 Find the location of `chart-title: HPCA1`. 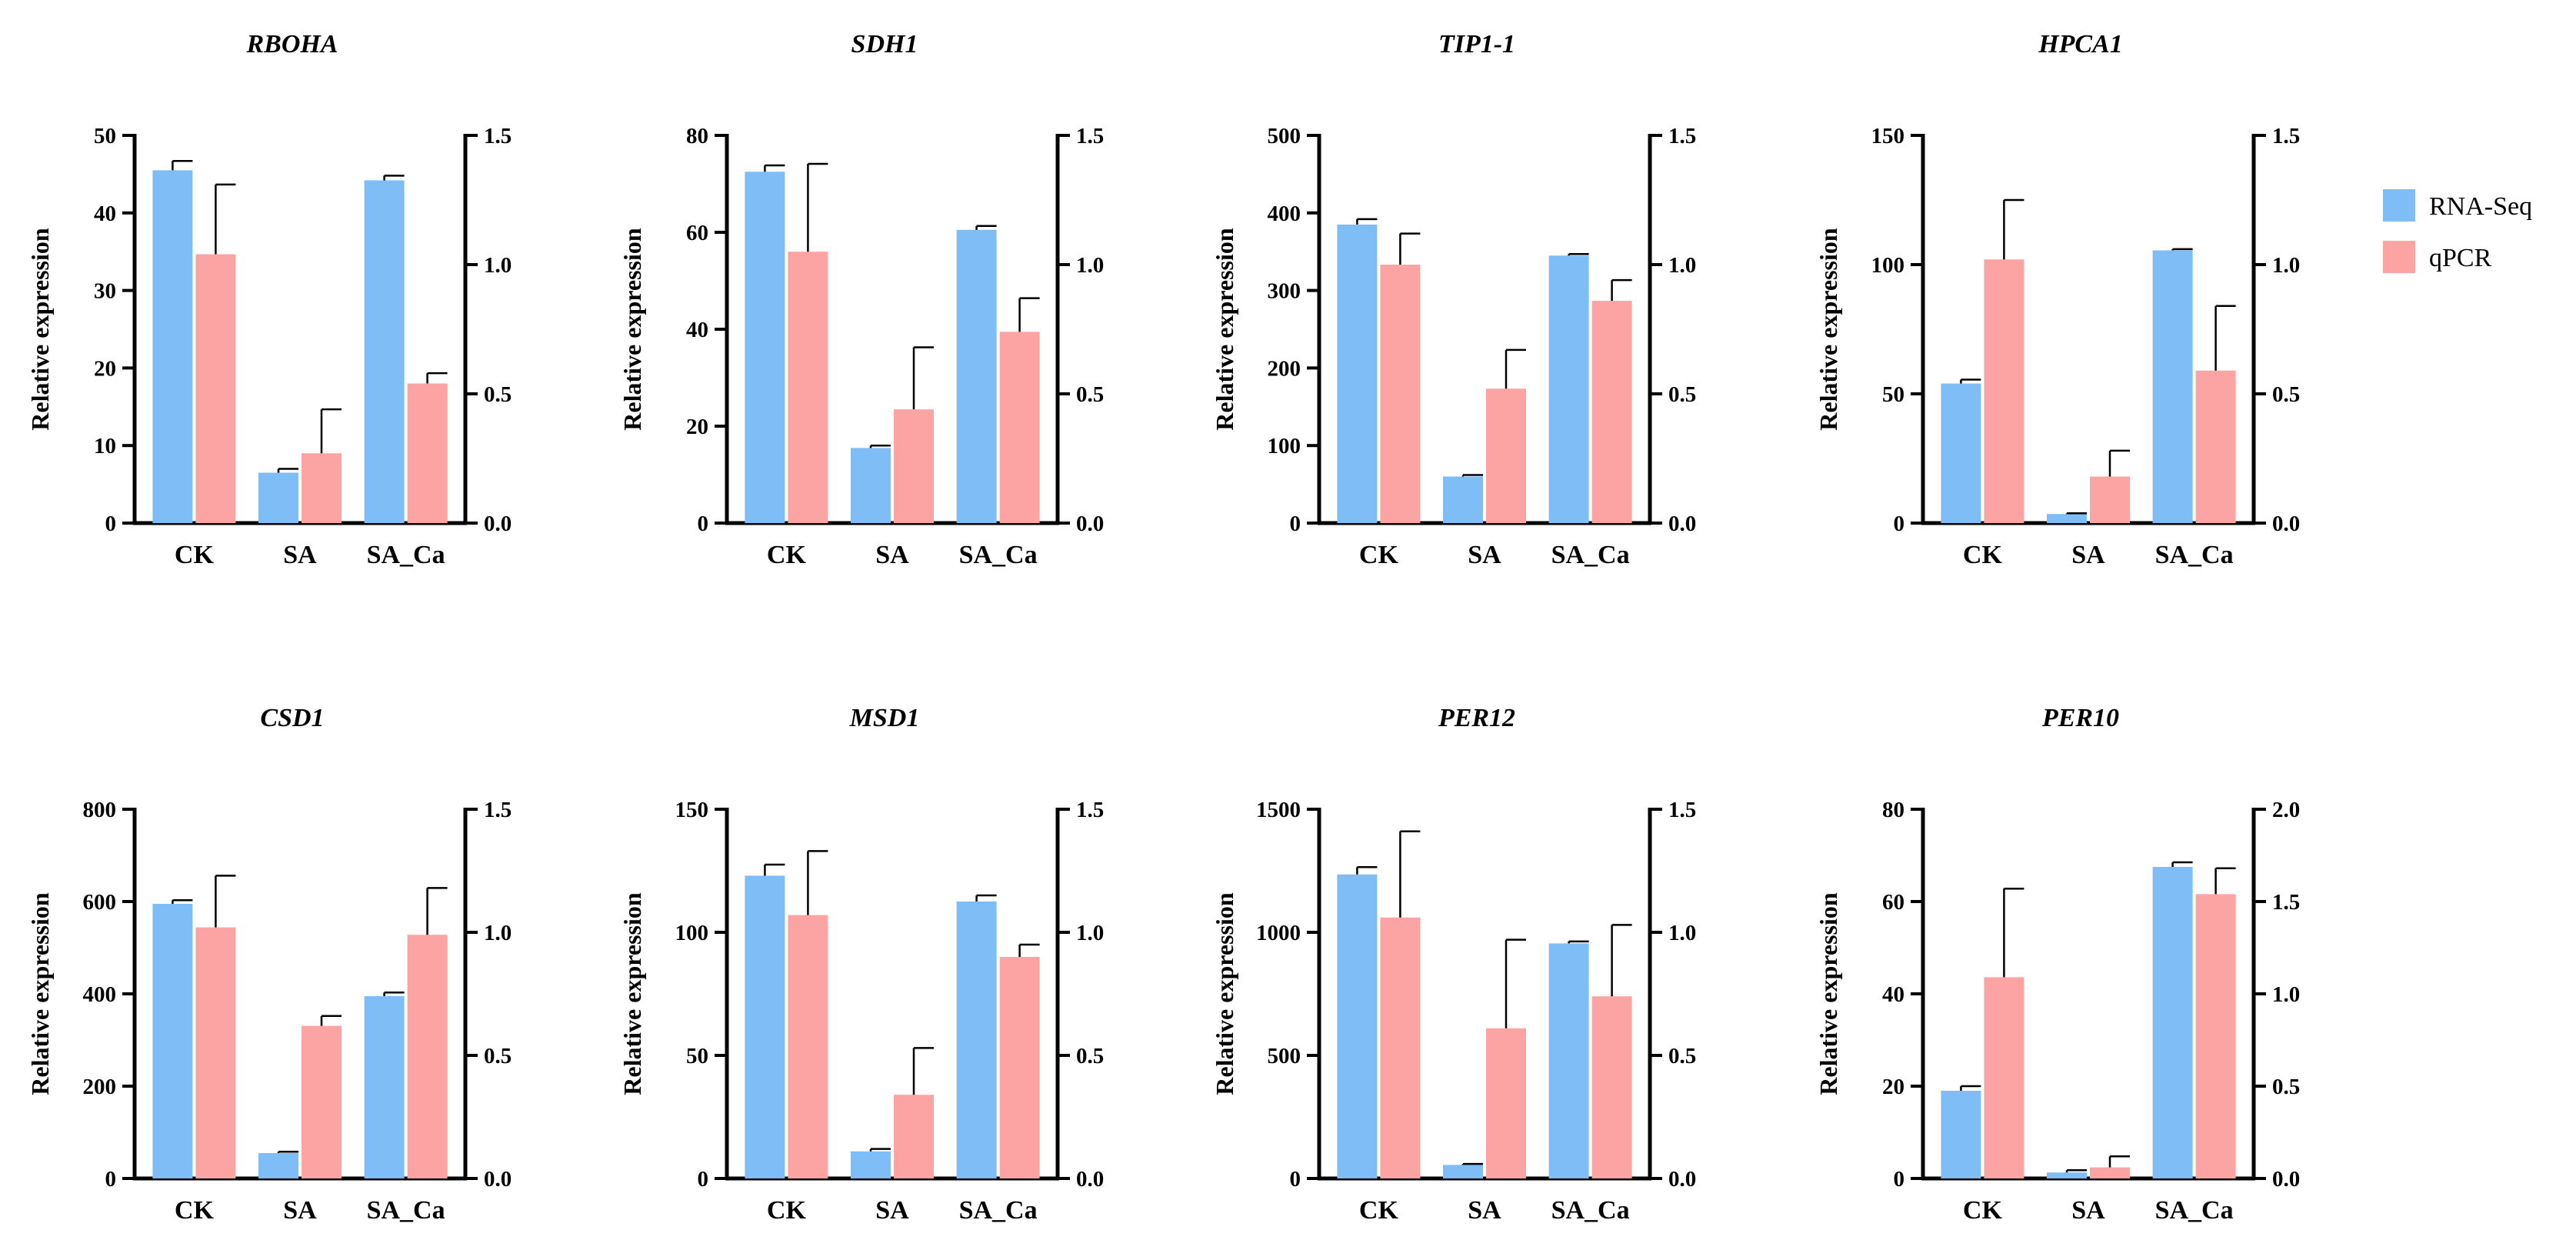

chart-title: HPCA1 is located at coordinates (2080, 44).